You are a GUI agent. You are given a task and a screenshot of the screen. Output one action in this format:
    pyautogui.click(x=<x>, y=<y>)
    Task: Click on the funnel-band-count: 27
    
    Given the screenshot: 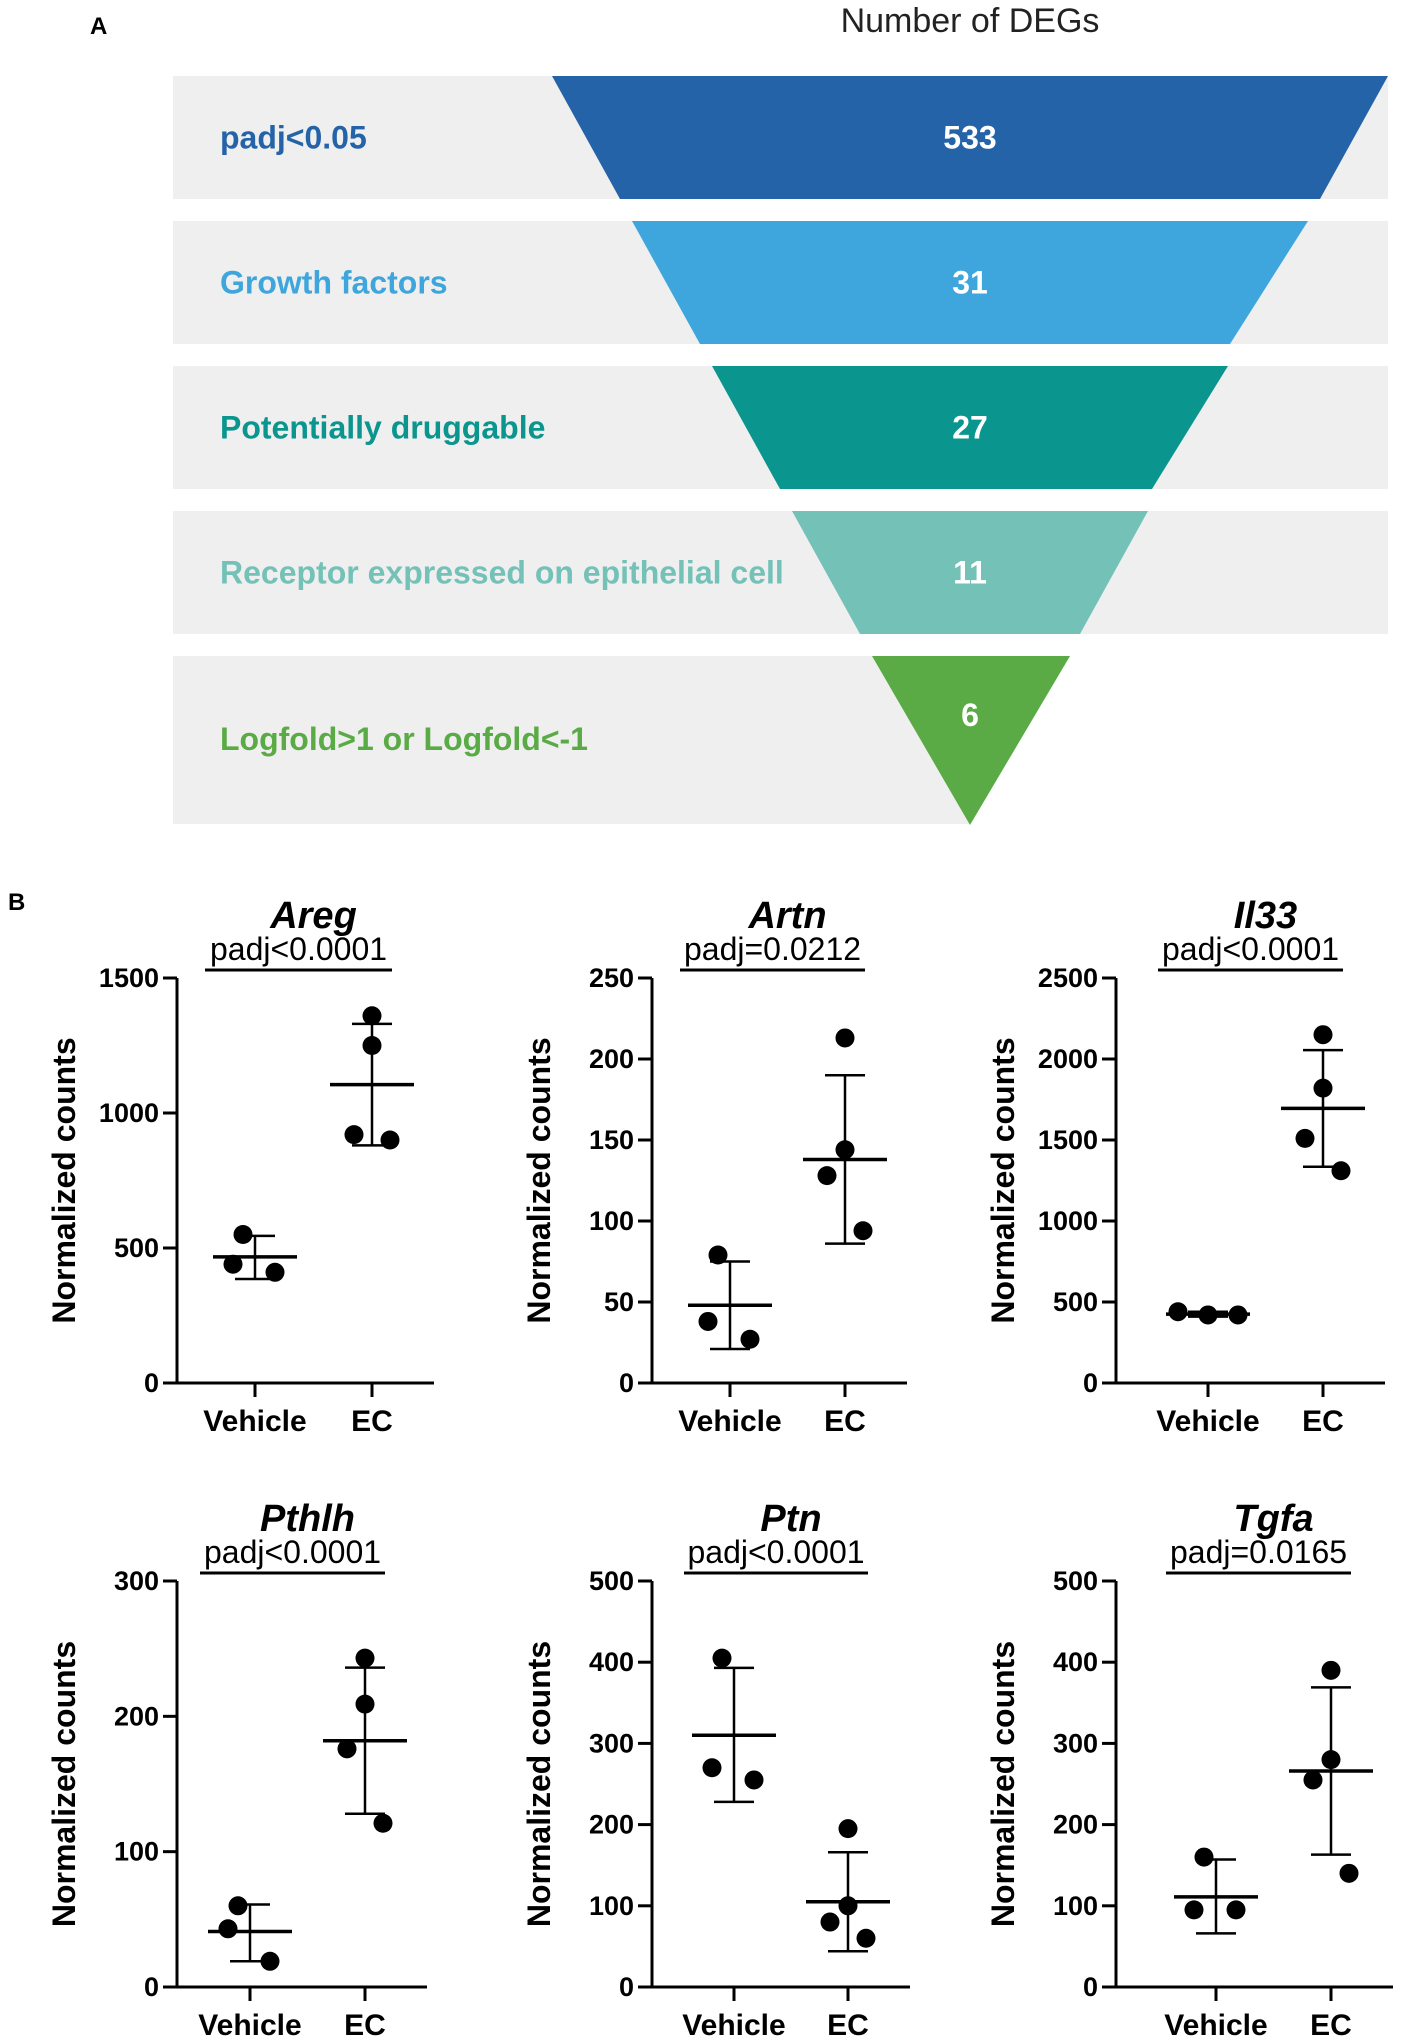 What is the action you would take?
    pyautogui.click(x=970, y=428)
    